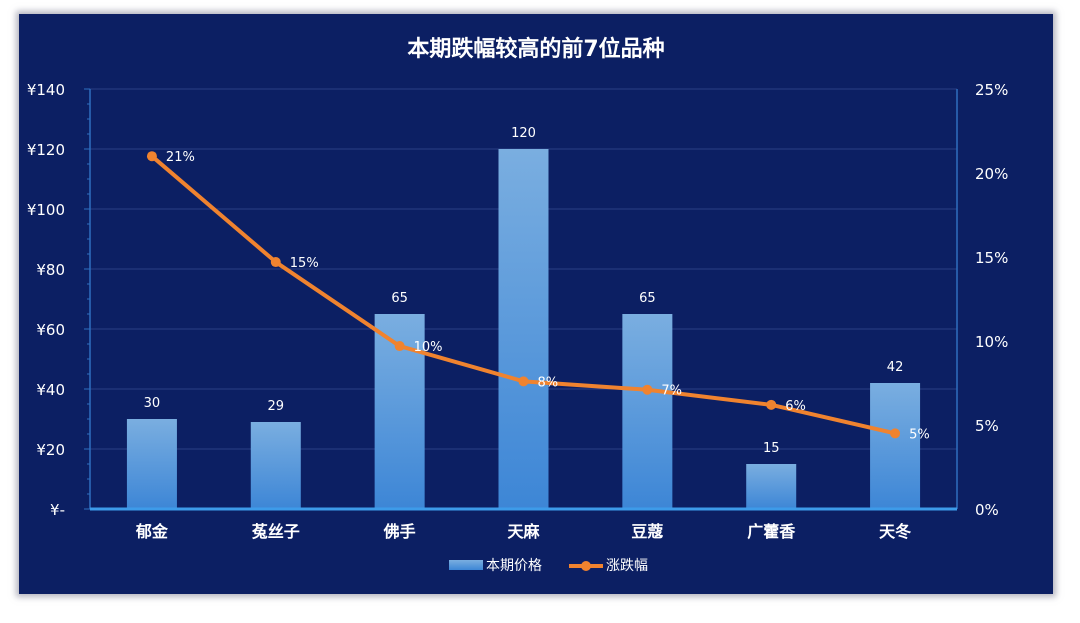 This screenshot has width=1080, height=623. What do you see at coordinates (548, 566) in the screenshot?
I see `legend: 本期价格 涨跌幅` at bounding box center [548, 566].